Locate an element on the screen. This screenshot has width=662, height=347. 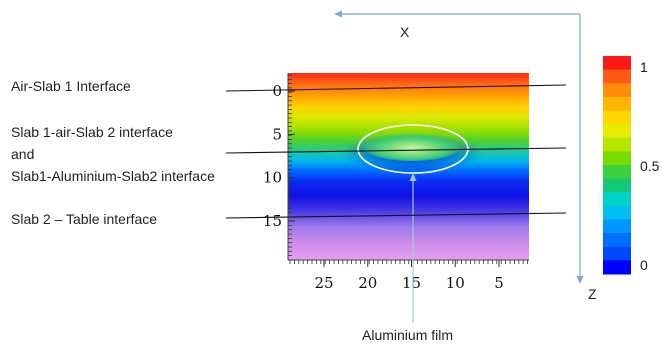
x-axis-letter: X is located at coordinates (405, 32).